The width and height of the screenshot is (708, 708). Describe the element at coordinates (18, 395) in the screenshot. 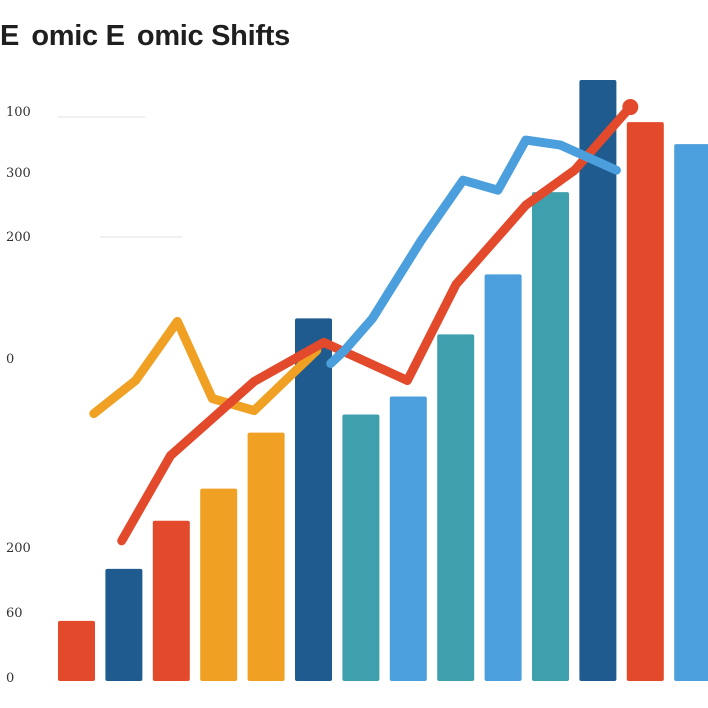

I see `y-axis-ticks: 100 300 200 0 200 60 0` at that location.